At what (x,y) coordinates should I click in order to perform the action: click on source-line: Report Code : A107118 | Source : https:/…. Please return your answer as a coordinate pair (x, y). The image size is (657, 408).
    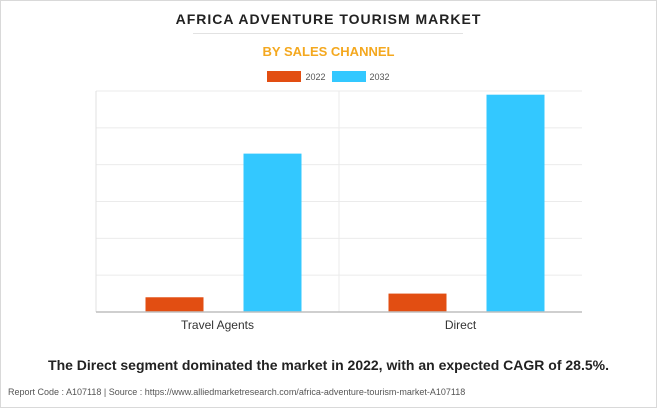
    Looking at the image, I should click on (237, 392).